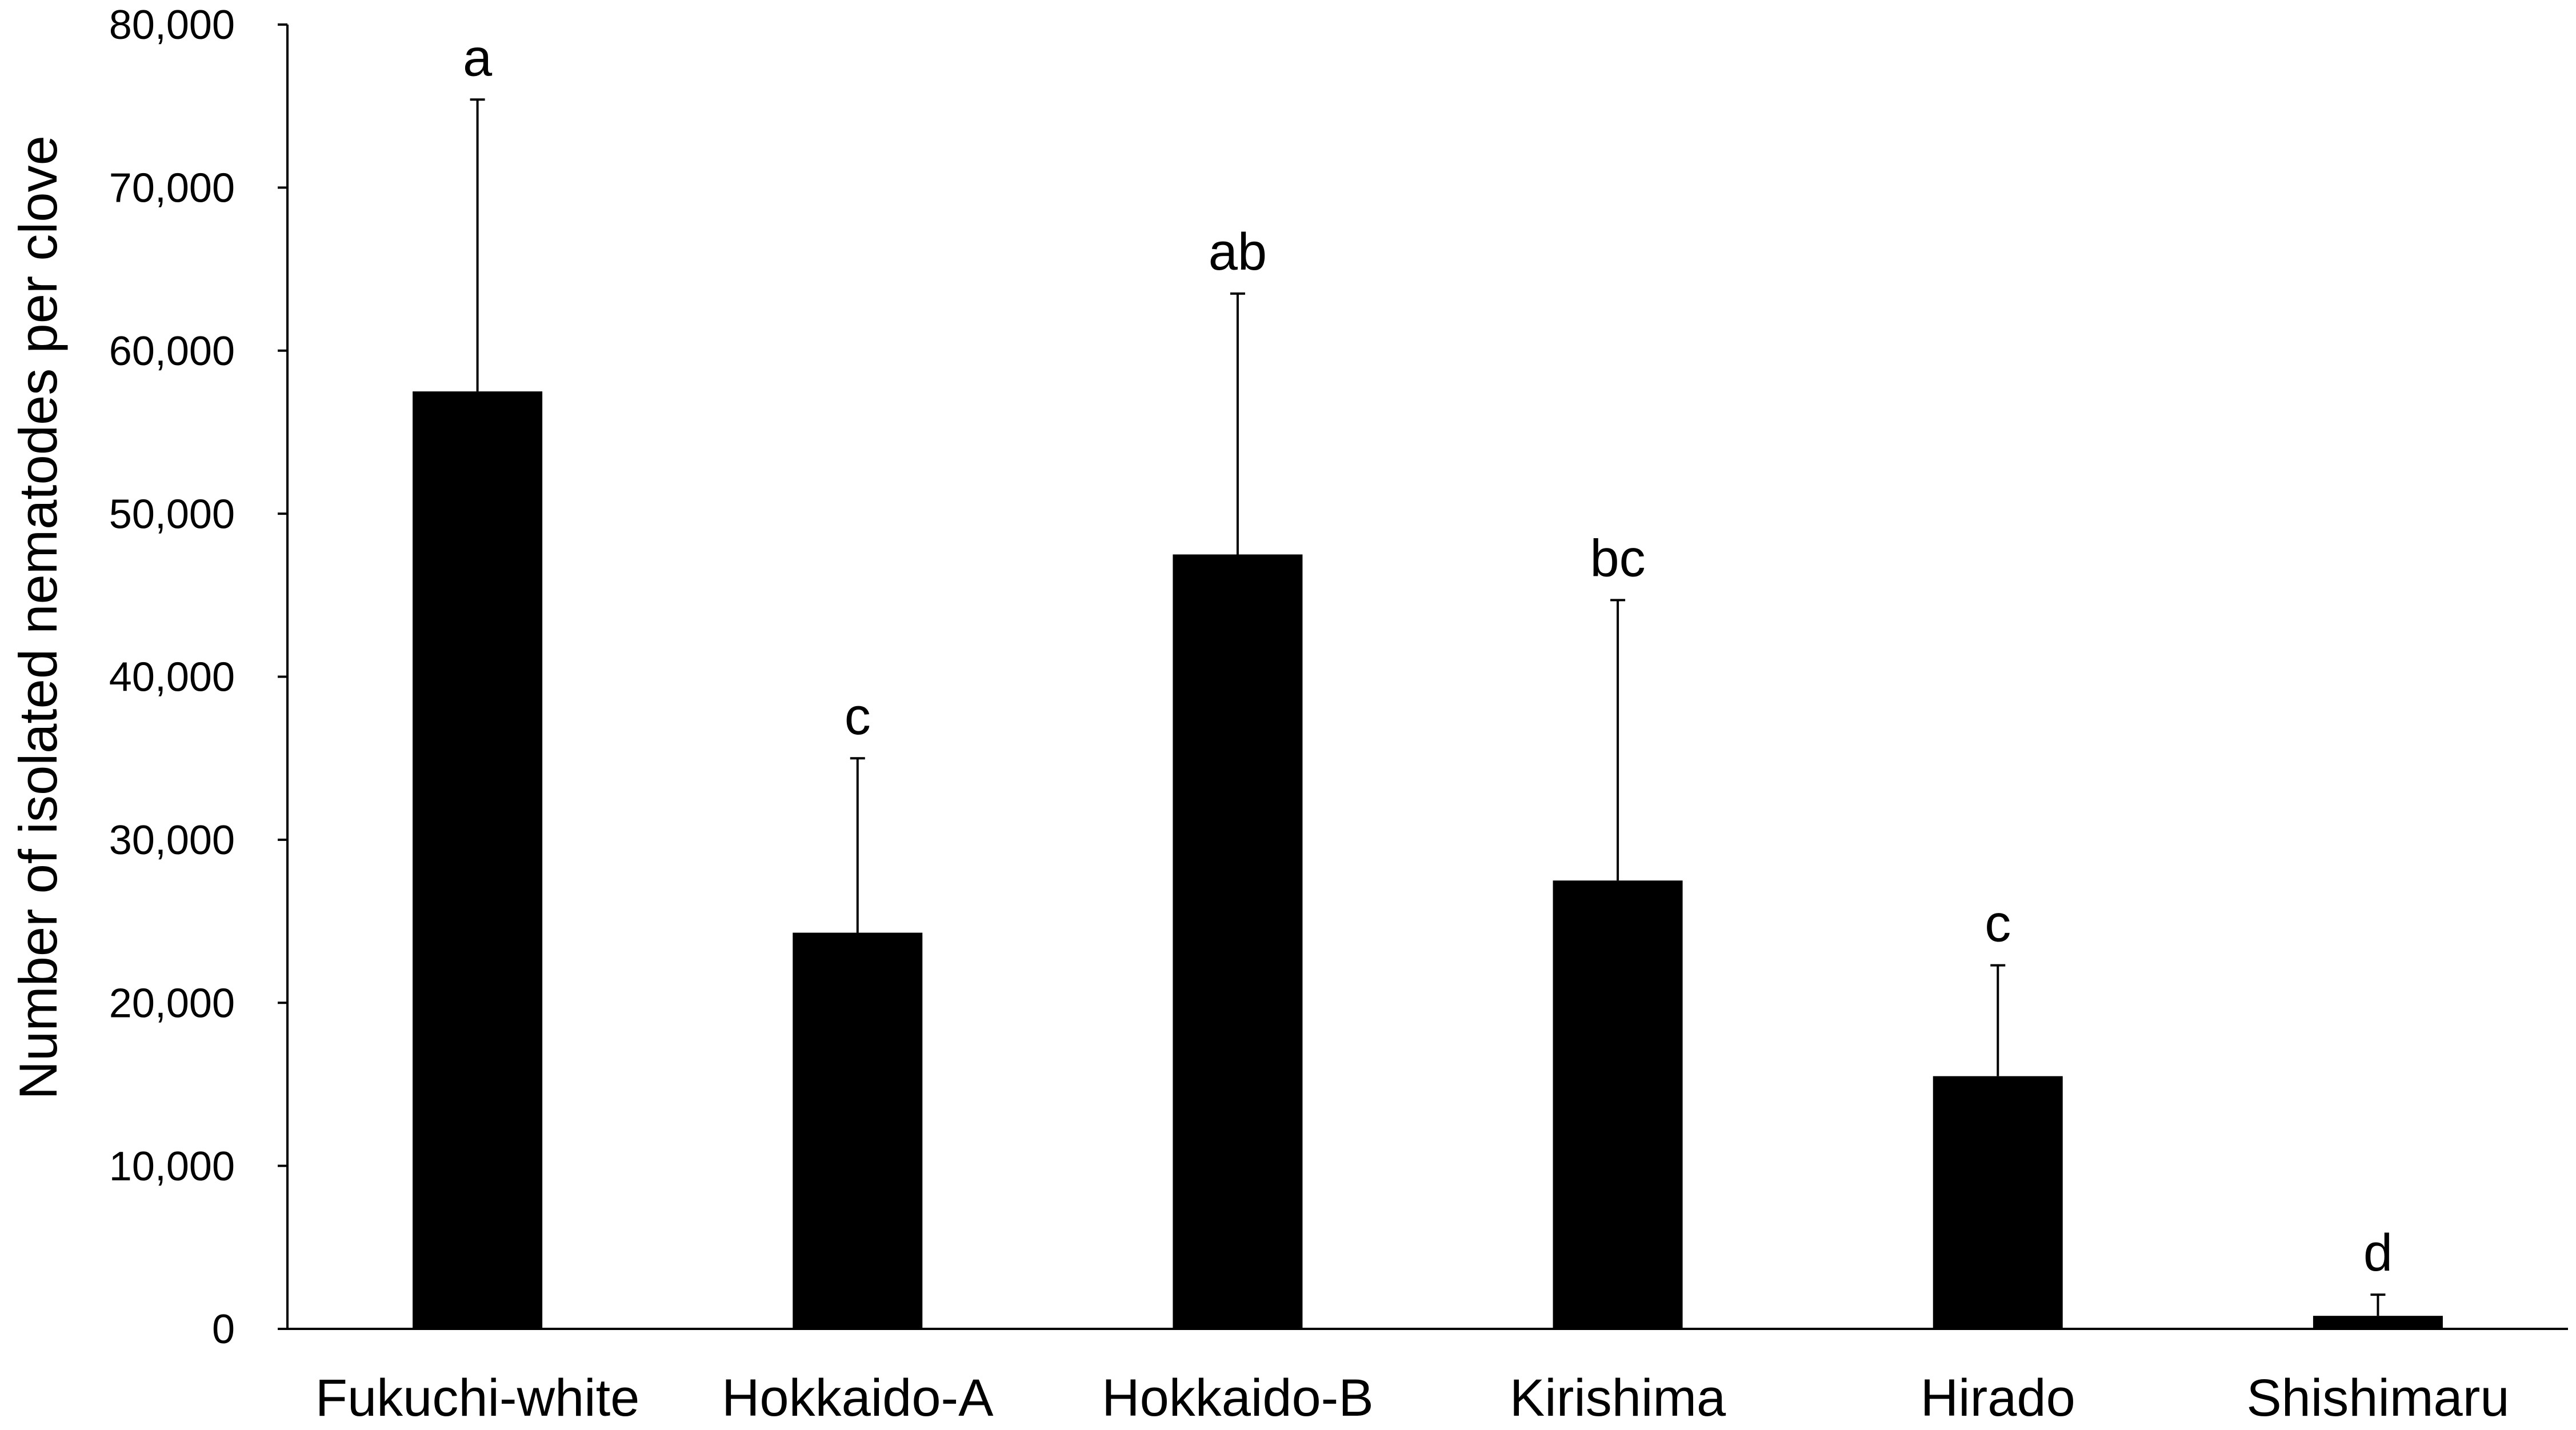 The image size is (2576, 1430). Describe the element at coordinates (1617, 558) in the screenshot. I see `significance-letter: bc` at that location.